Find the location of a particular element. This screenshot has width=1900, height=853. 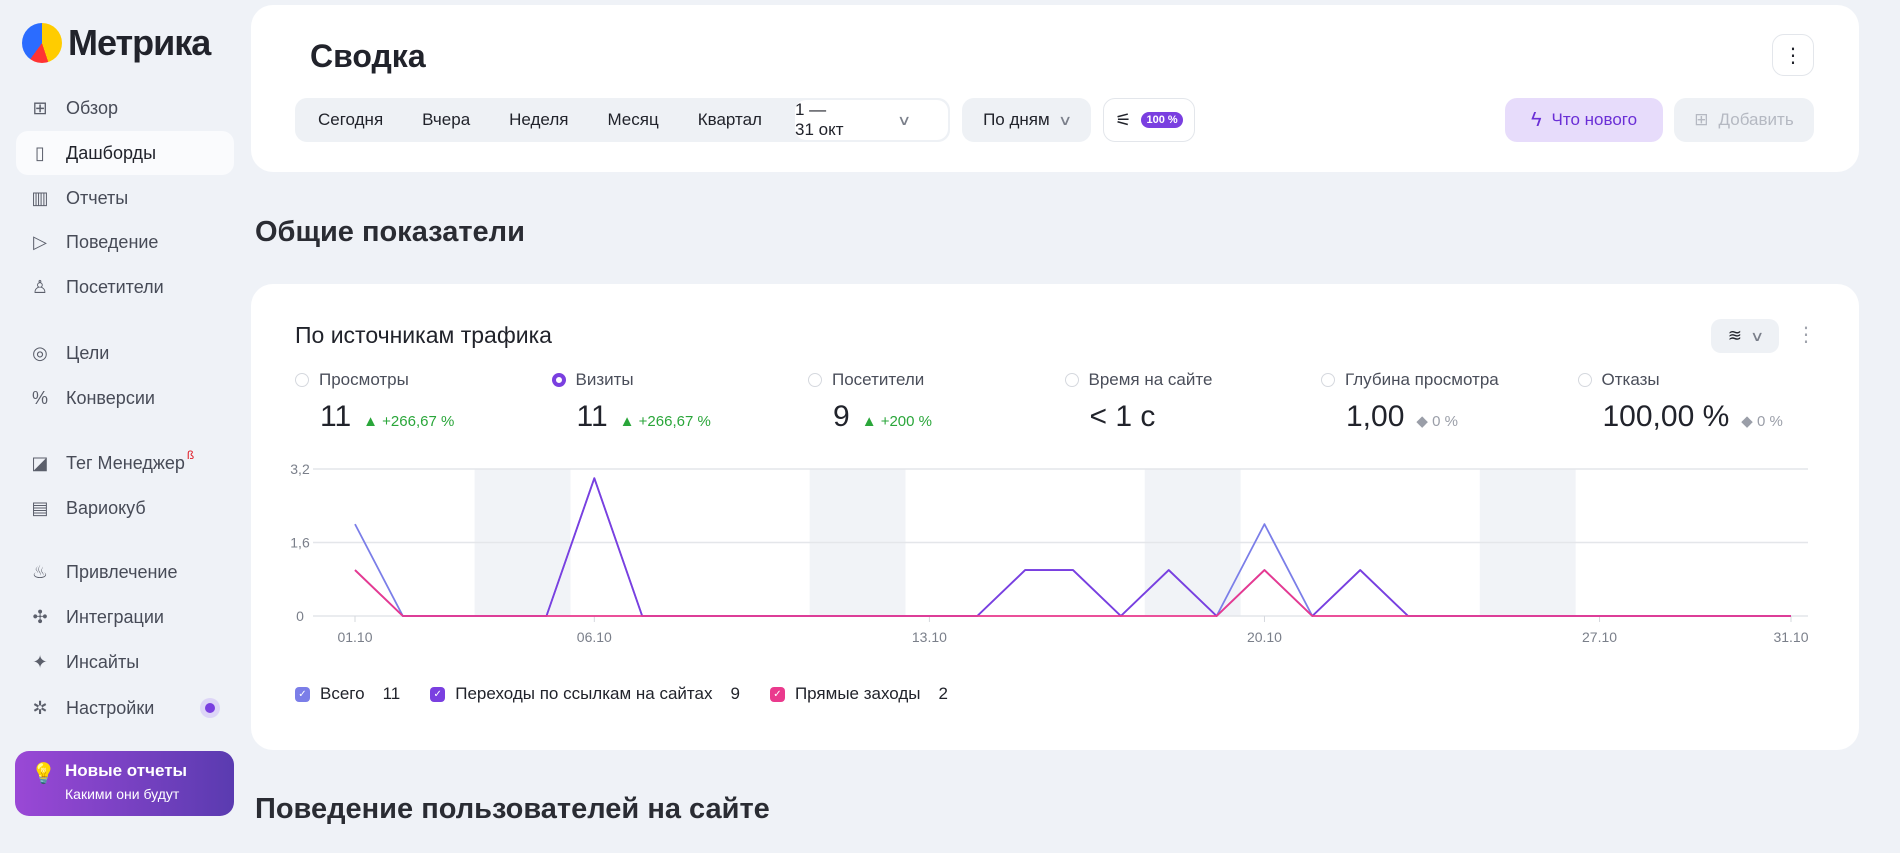

tag-manager-icon: ◪ is located at coordinates (40, 462).